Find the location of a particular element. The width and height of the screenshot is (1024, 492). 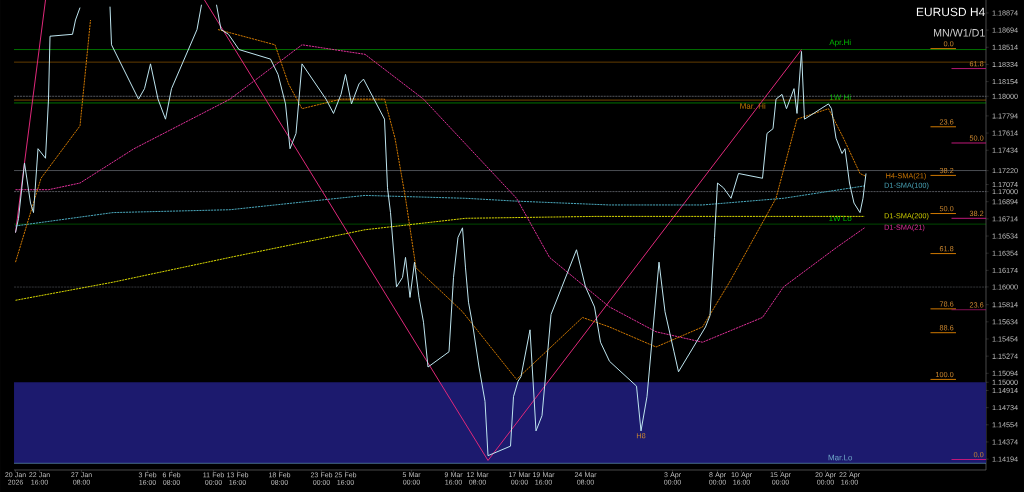

chart-title: EURUSD H4 is located at coordinates (950, 12).